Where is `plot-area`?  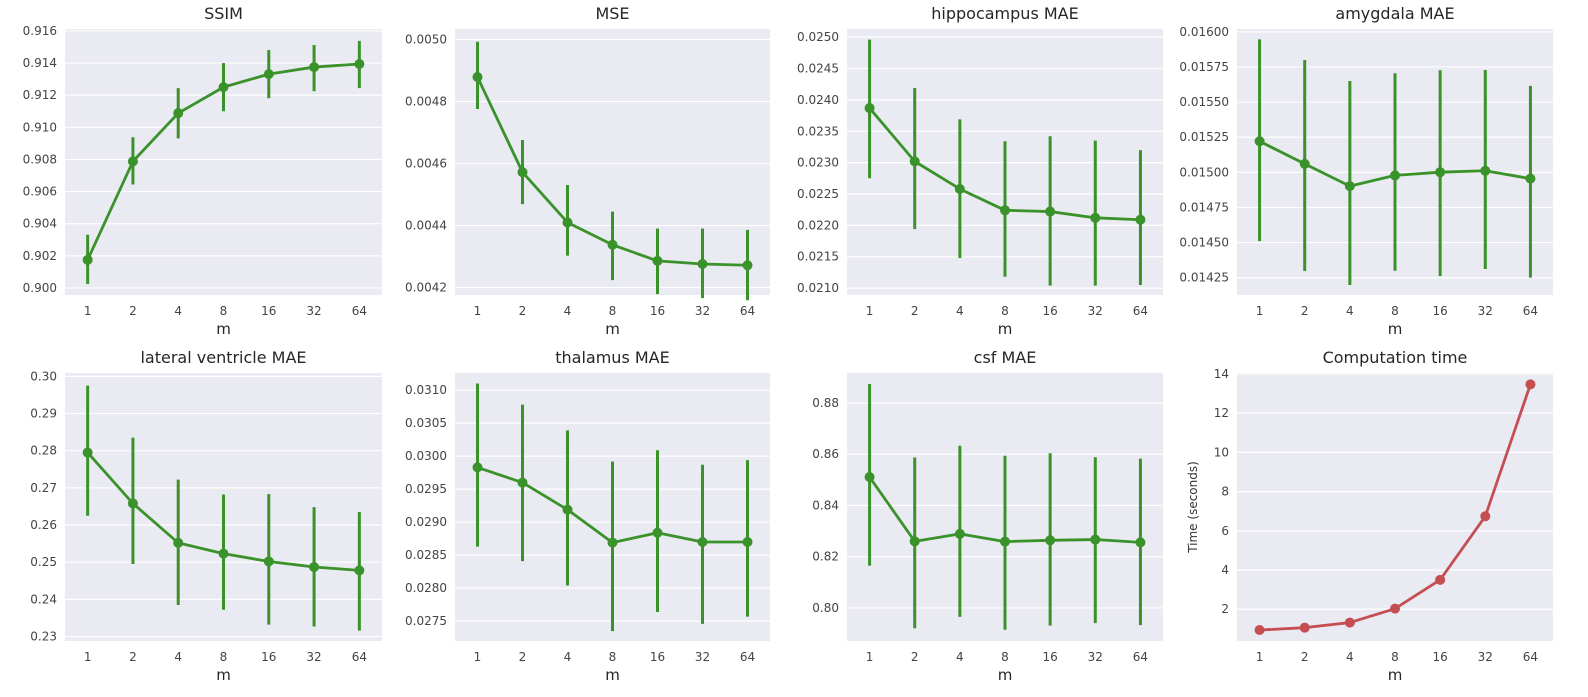
plot-area is located at coordinates (1395, 507).